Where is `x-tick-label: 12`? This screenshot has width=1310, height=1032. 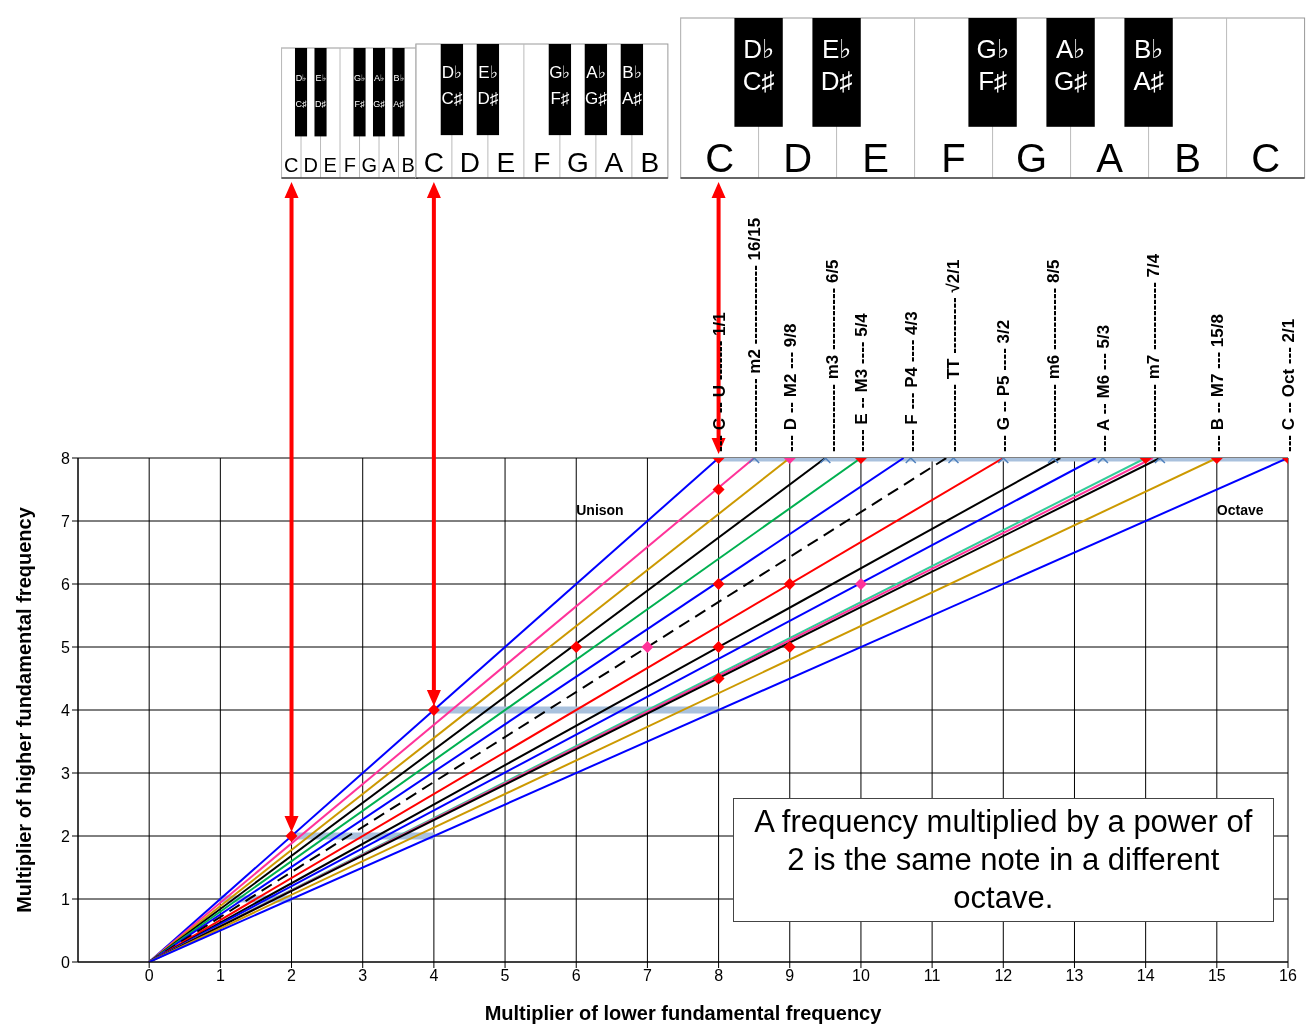
x-tick-label: 12 is located at coordinates (1003, 976).